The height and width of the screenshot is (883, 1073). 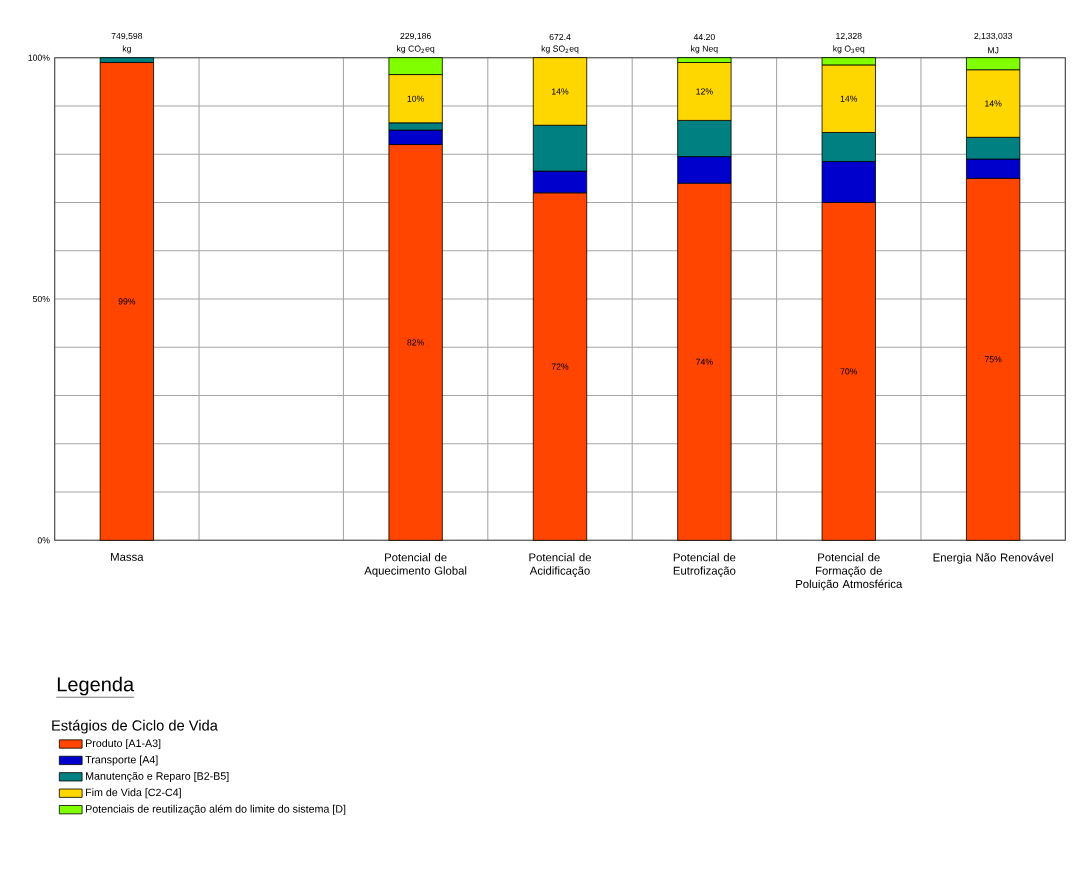 What do you see at coordinates (993, 558) in the screenshot?
I see `x-tick-label: Energia Não Renovável` at bounding box center [993, 558].